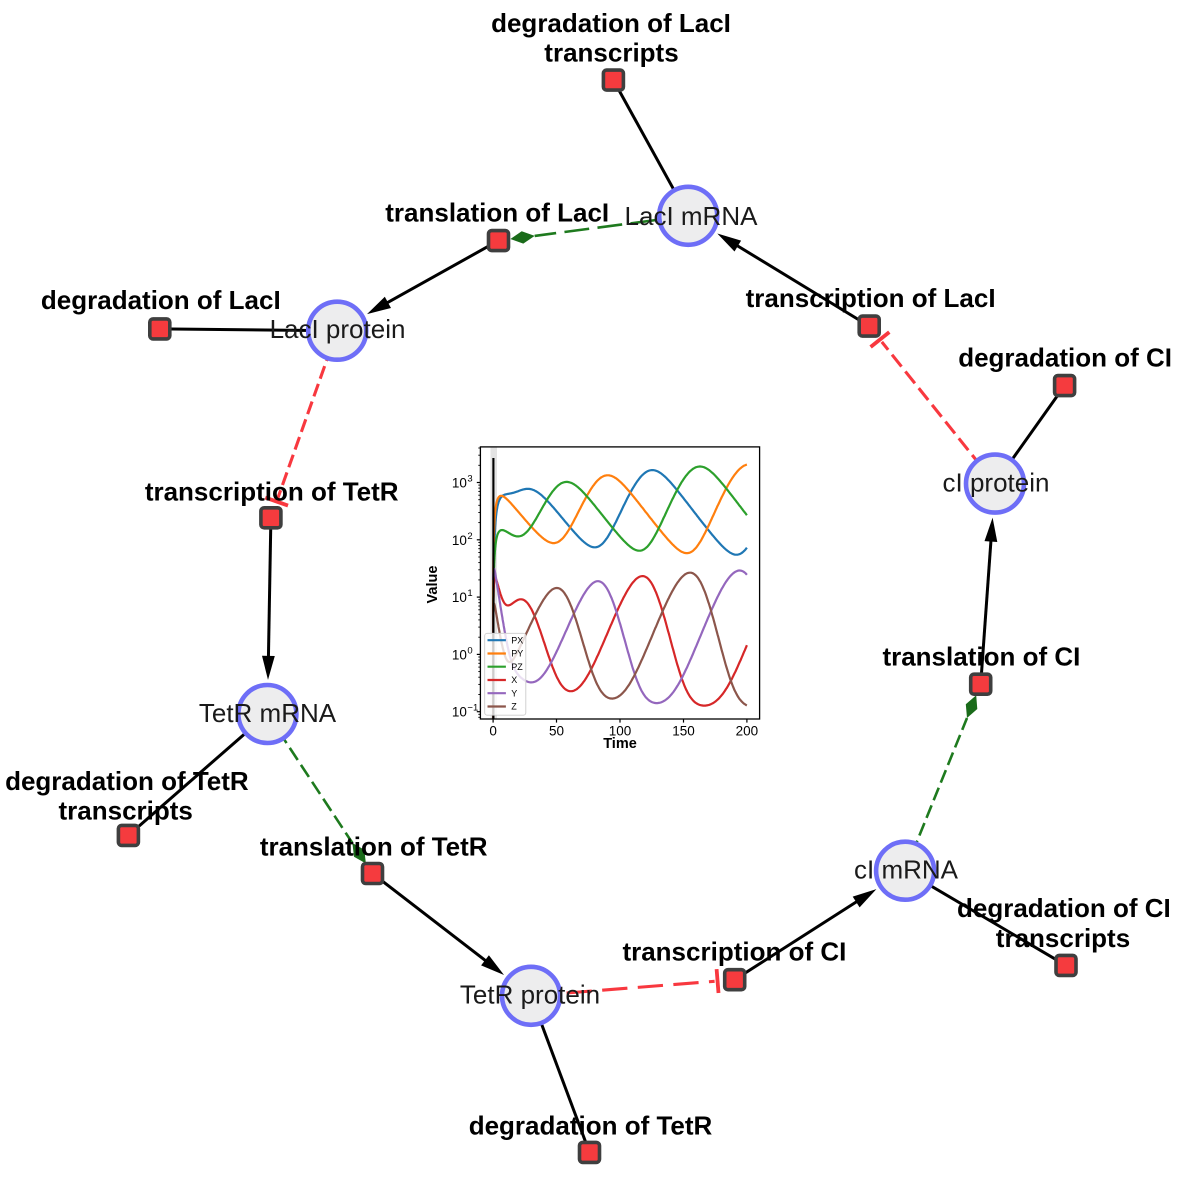 Image resolution: width=1189 pixels, height=1200 pixels. I want to click on svg-text: 50, so click(556, 731).